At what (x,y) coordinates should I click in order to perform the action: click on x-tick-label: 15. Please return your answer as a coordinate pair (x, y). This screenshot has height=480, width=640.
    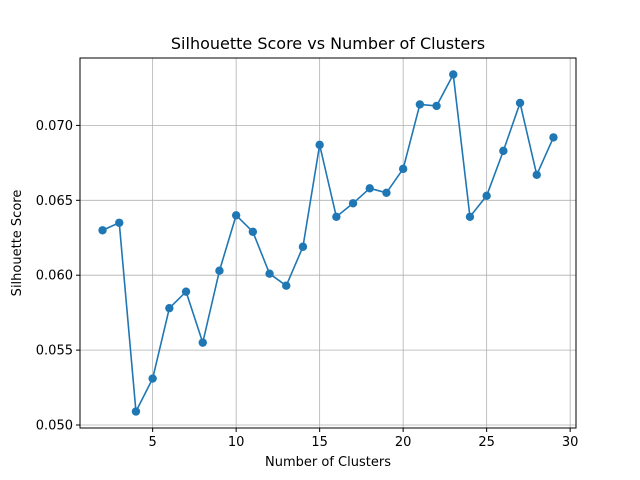
    Looking at the image, I should click on (319, 442).